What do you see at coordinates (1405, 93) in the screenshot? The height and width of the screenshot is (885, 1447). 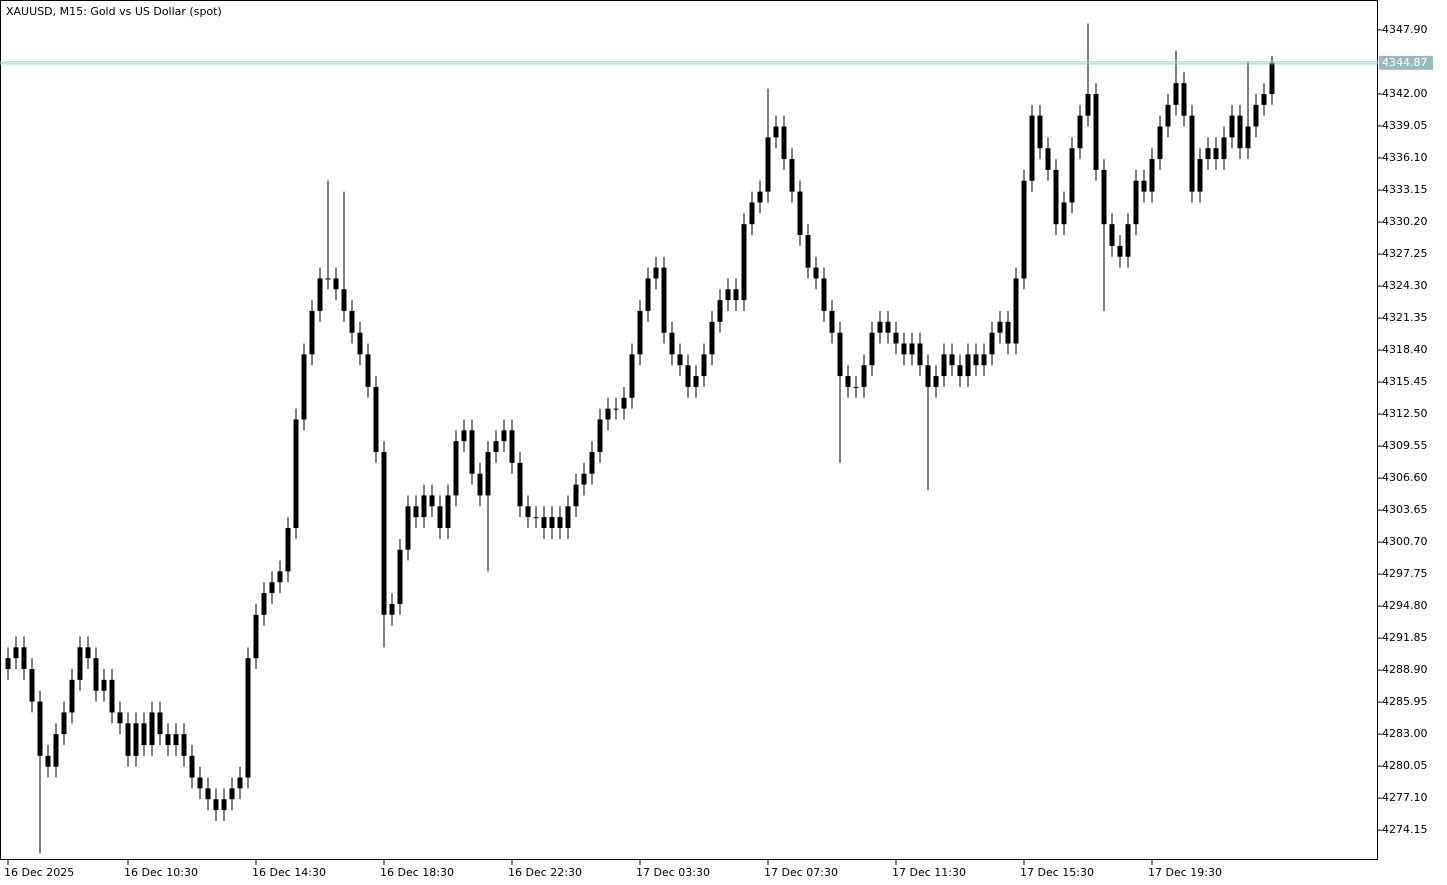 I see `y-tick-label: 4342.00` at bounding box center [1405, 93].